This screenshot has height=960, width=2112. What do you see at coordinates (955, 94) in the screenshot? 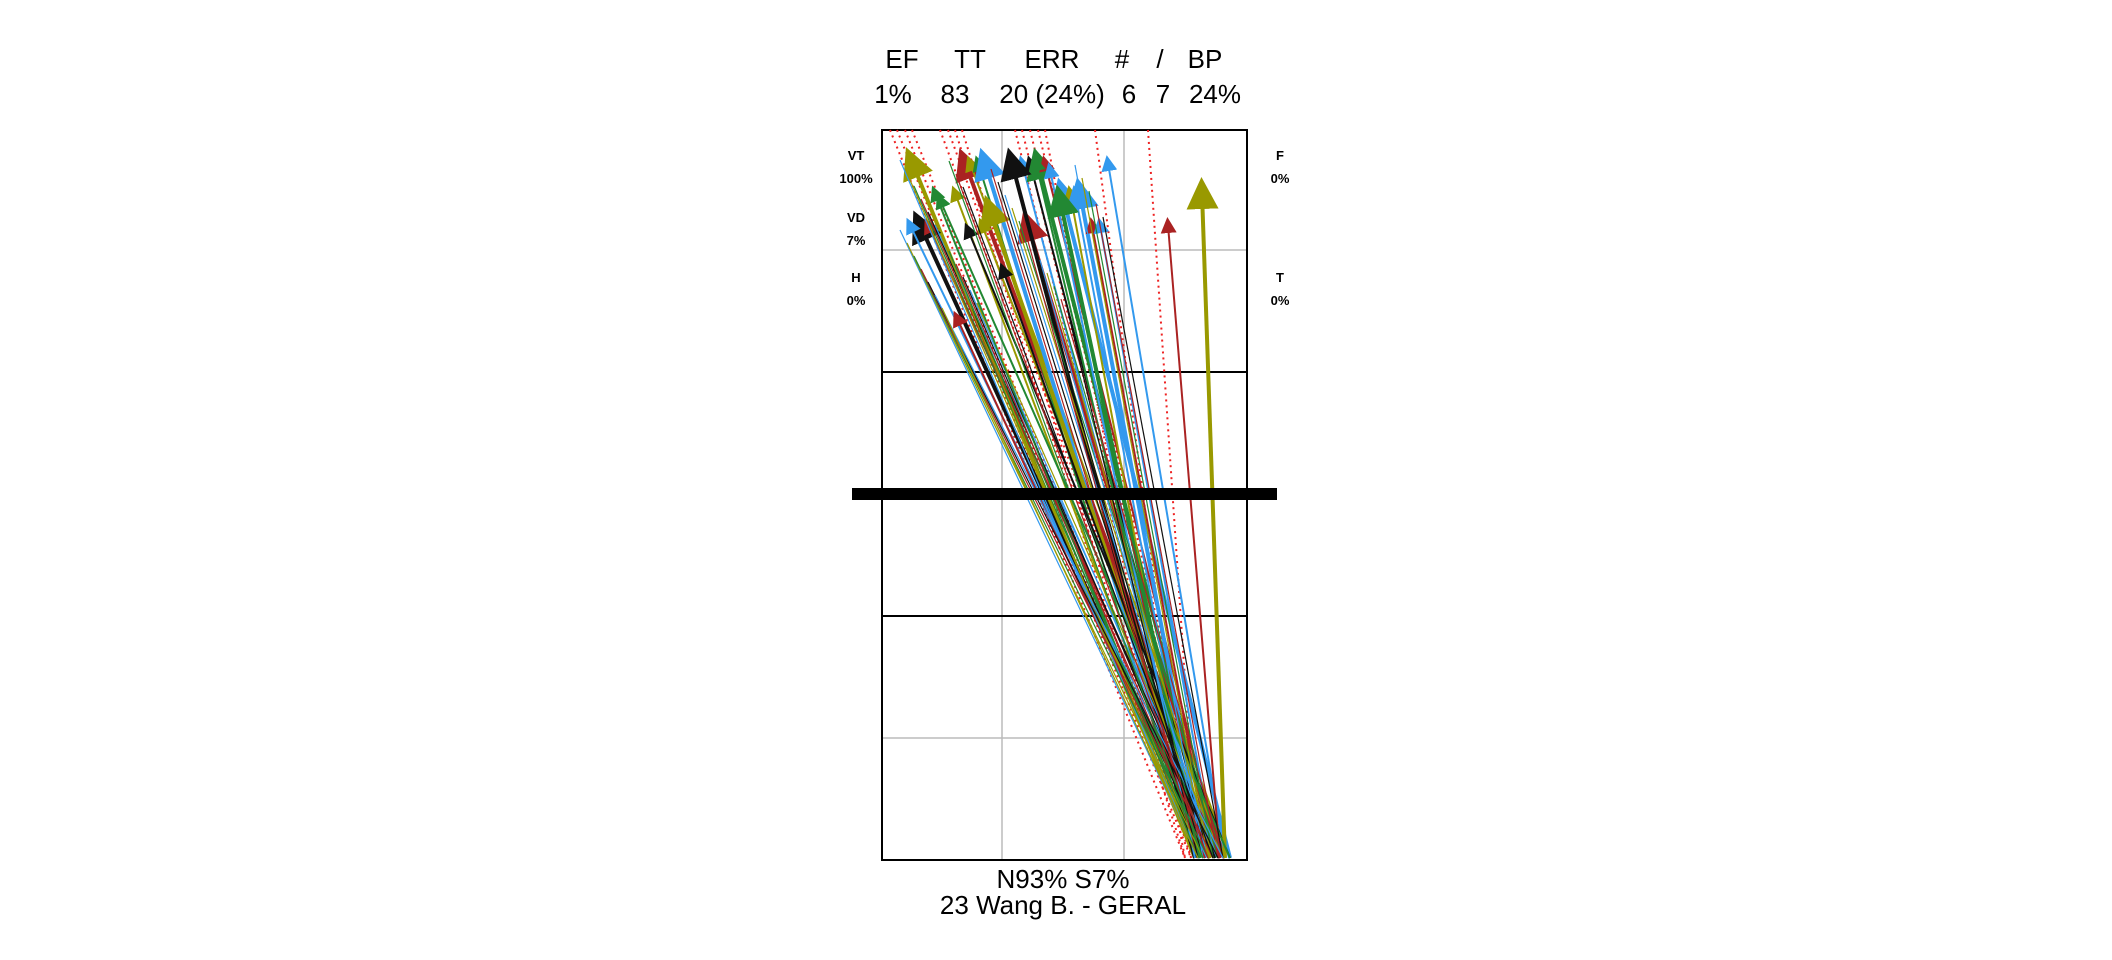
I see `header-value-tt: 83` at bounding box center [955, 94].